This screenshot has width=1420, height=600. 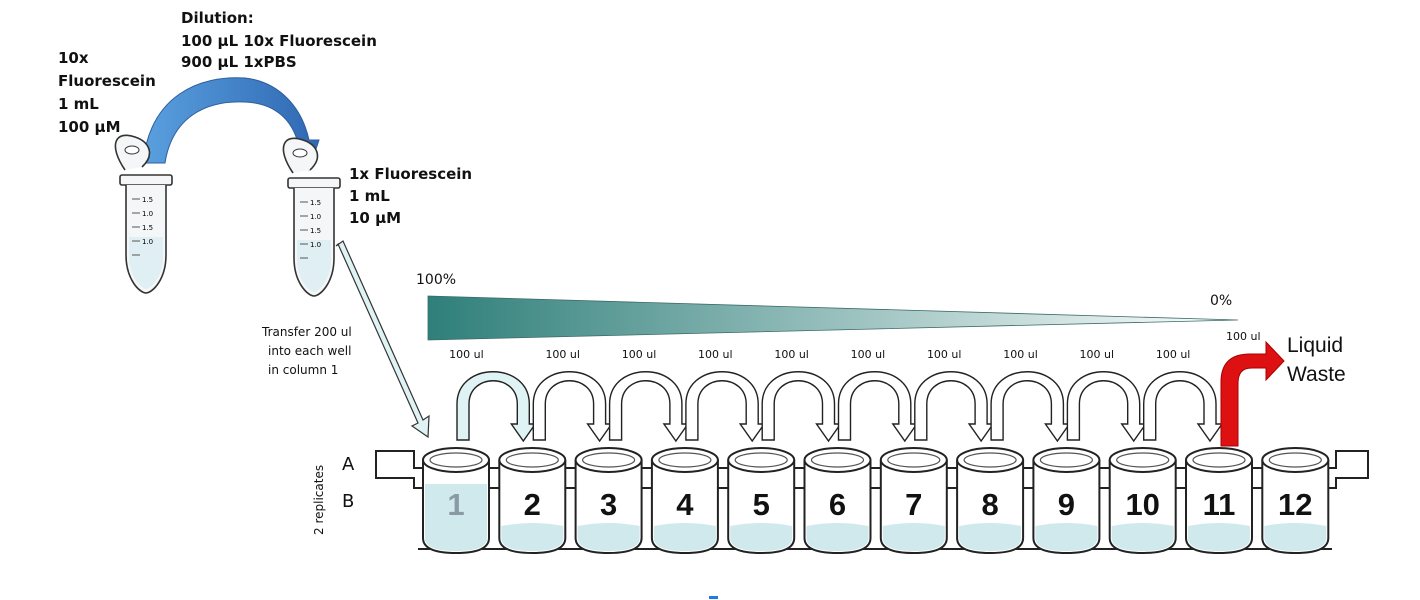 I want to click on well-number-8: 8, so click(x=990, y=504).